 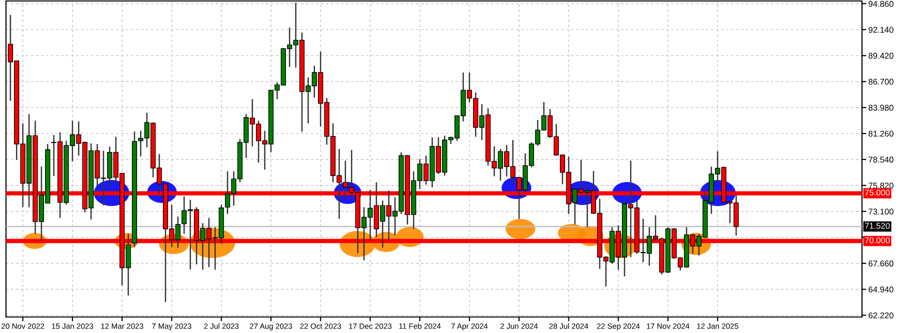 I want to click on y-tick-label: 86.700, so click(x=881, y=81).